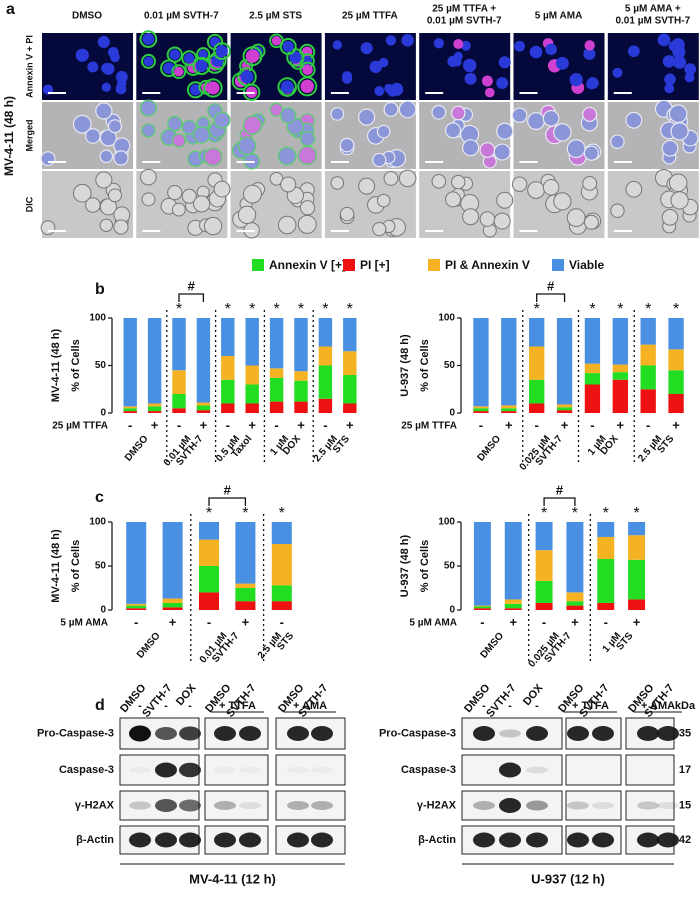 Image resolution: width=700 pixels, height=907 pixels. Describe the element at coordinates (434, 265) in the screenshot. I see `legend-swatch` at that location.